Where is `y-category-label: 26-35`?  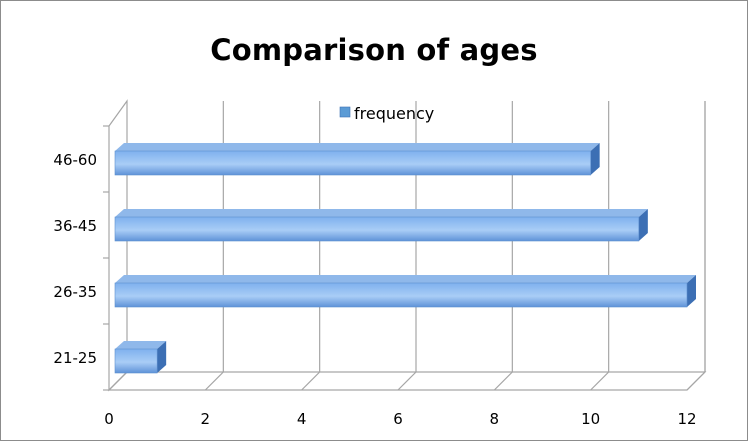 y-category-label: 26-35 is located at coordinates (75, 292).